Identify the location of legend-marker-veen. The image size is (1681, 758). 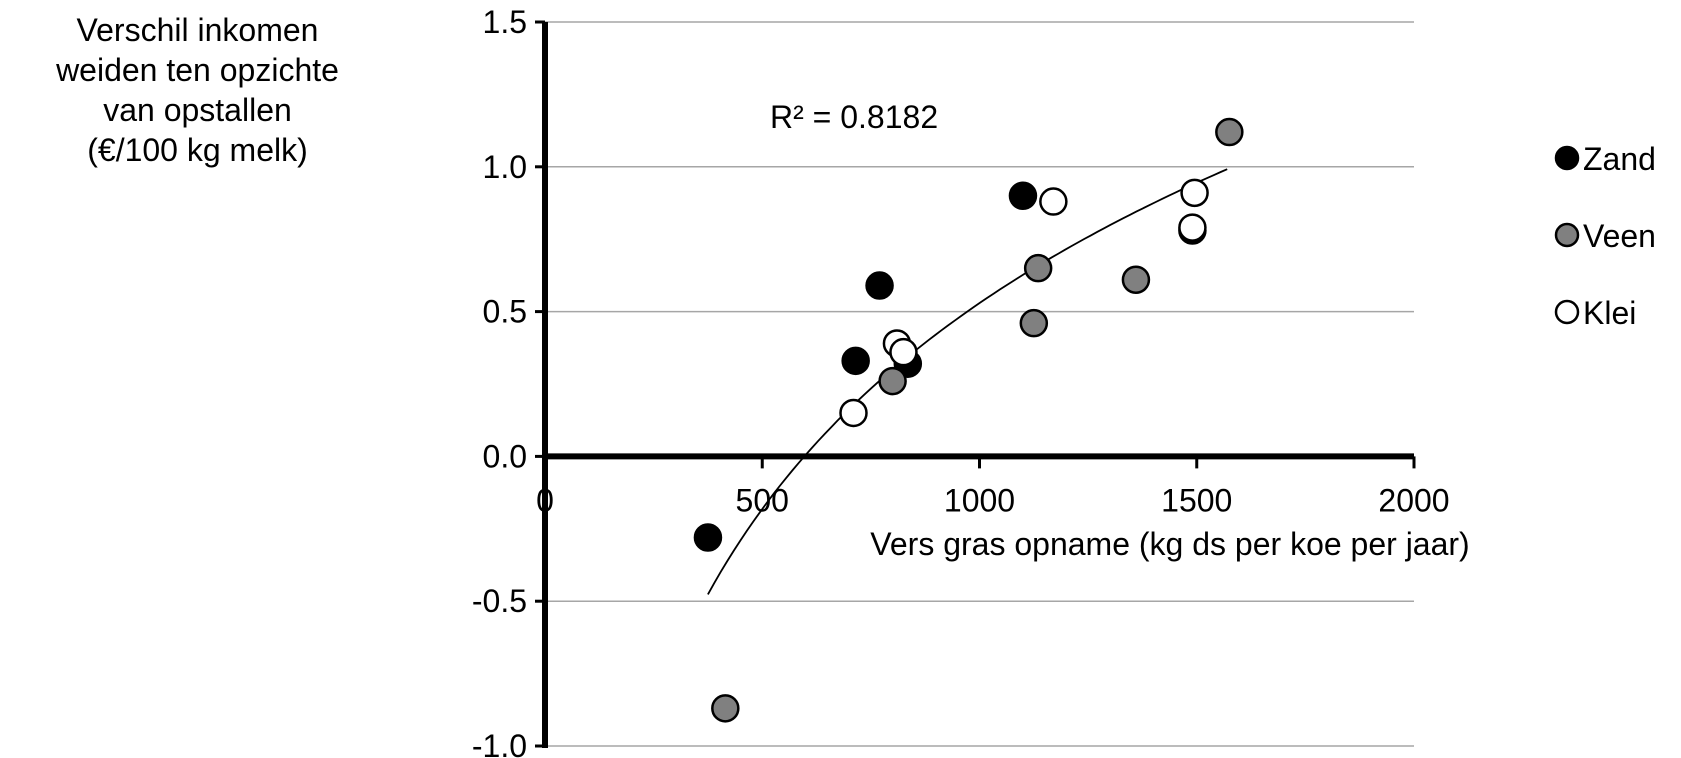
(1567, 235).